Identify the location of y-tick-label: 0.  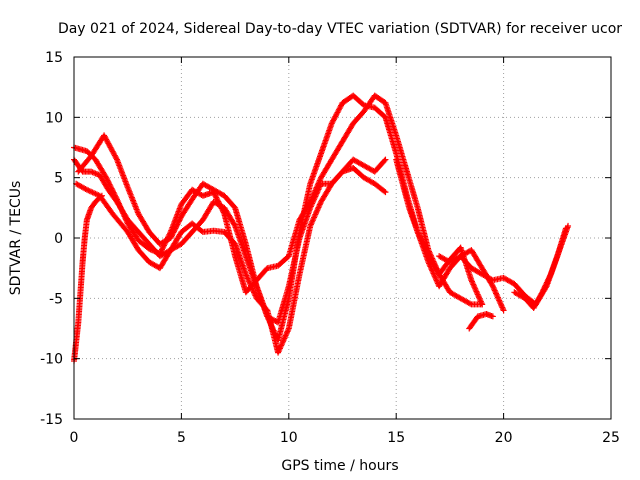
(58, 239).